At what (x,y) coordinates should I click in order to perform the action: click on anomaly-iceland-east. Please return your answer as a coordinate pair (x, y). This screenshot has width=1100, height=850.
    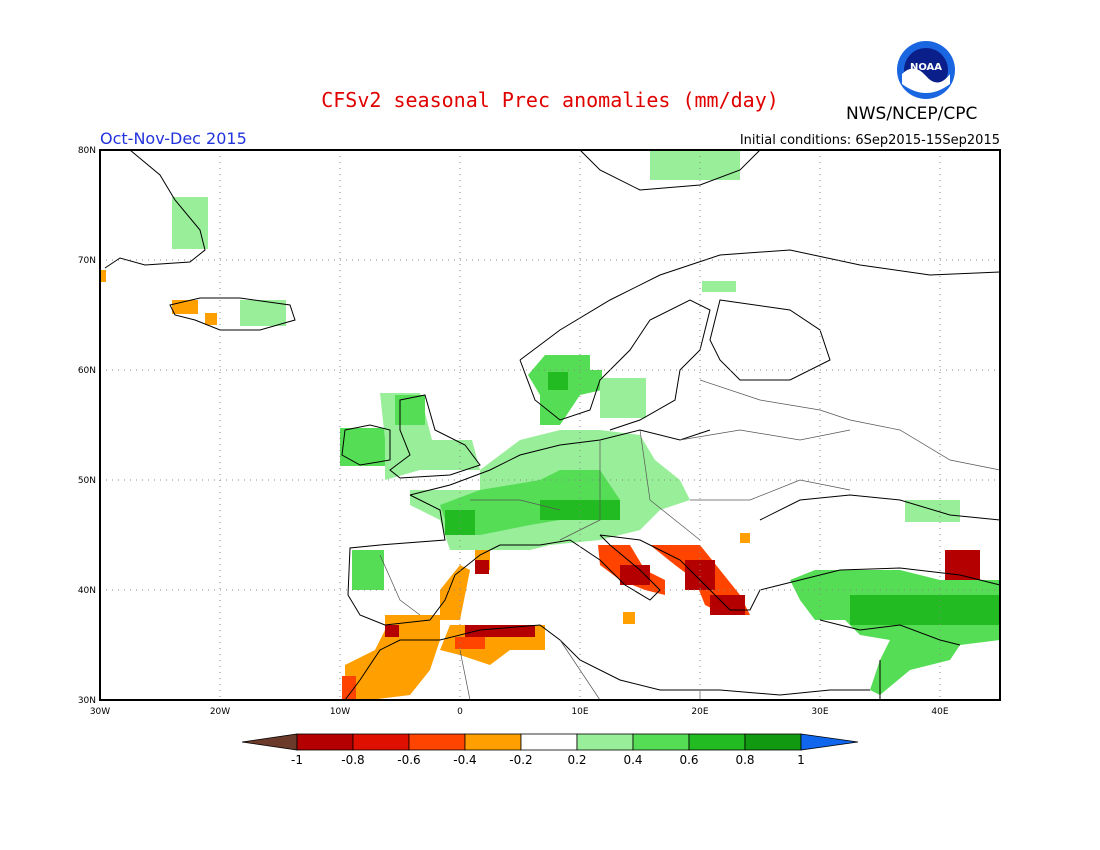
    Looking at the image, I should click on (263, 313).